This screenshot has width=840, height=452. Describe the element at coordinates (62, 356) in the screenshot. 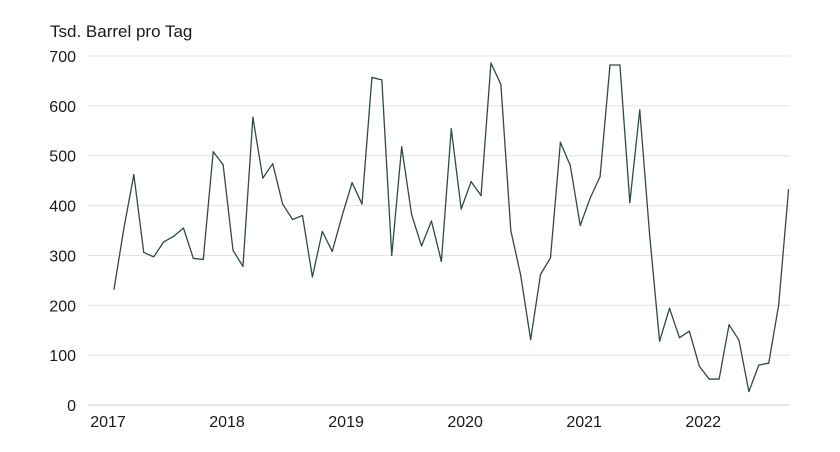

I see `y-tick-label: 100` at that location.